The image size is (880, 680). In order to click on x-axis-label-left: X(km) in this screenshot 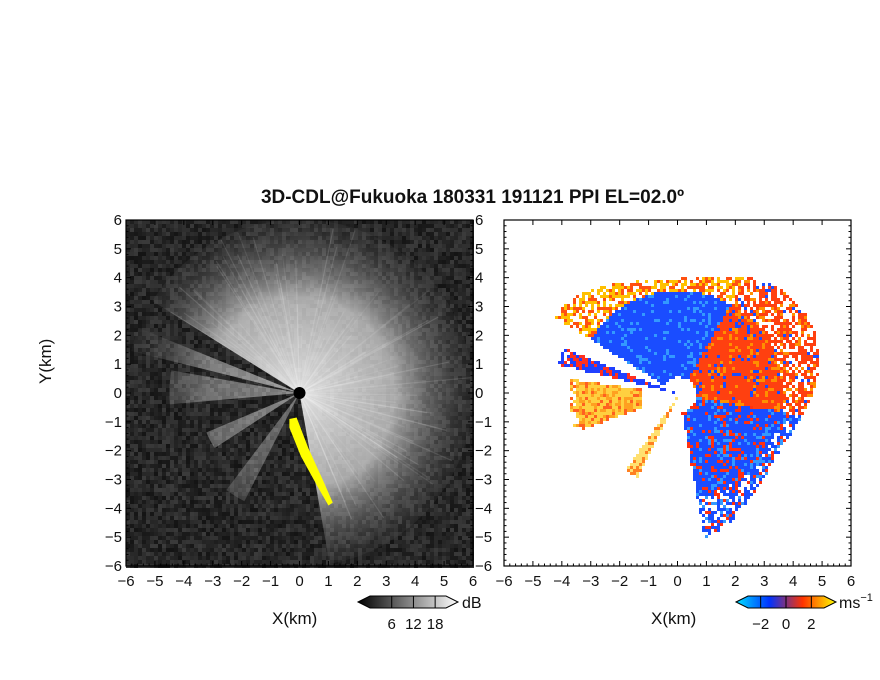, I will do `click(295, 618)`.